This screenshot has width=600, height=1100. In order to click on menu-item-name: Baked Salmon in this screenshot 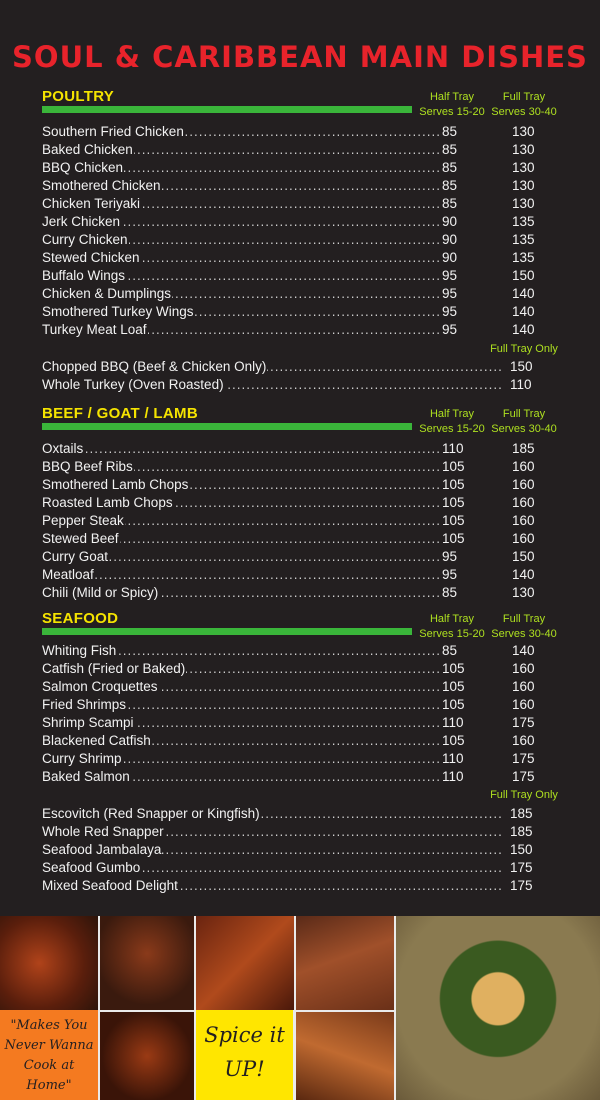, I will do `click(86, 776)`.